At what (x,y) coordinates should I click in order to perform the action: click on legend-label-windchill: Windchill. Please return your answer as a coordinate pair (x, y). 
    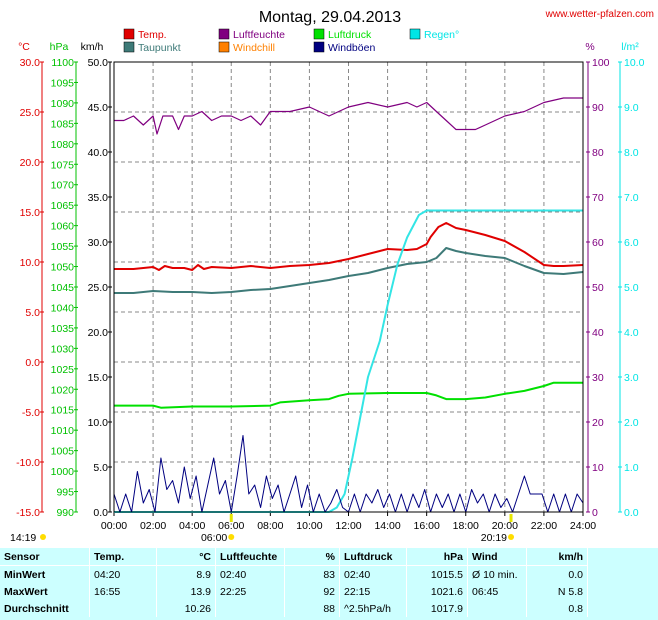
    Looking at the image, I should click on (254, 48).